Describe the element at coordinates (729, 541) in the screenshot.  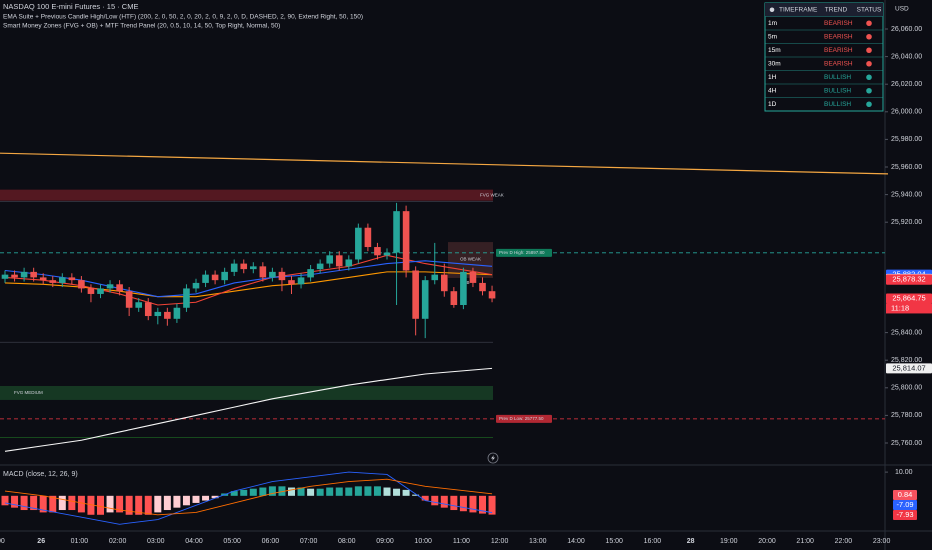
I see `x-tick-label: 19:00` at that location.